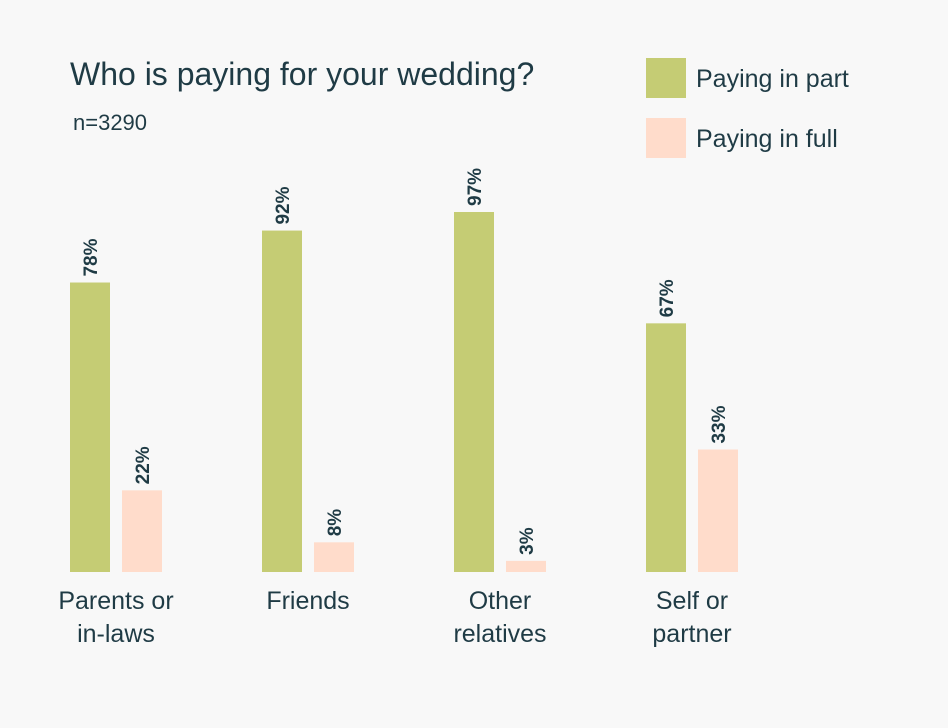 This screenshot has height=728, width=948. I want to click on value-label-part-0: 78%, so click(91, 257).